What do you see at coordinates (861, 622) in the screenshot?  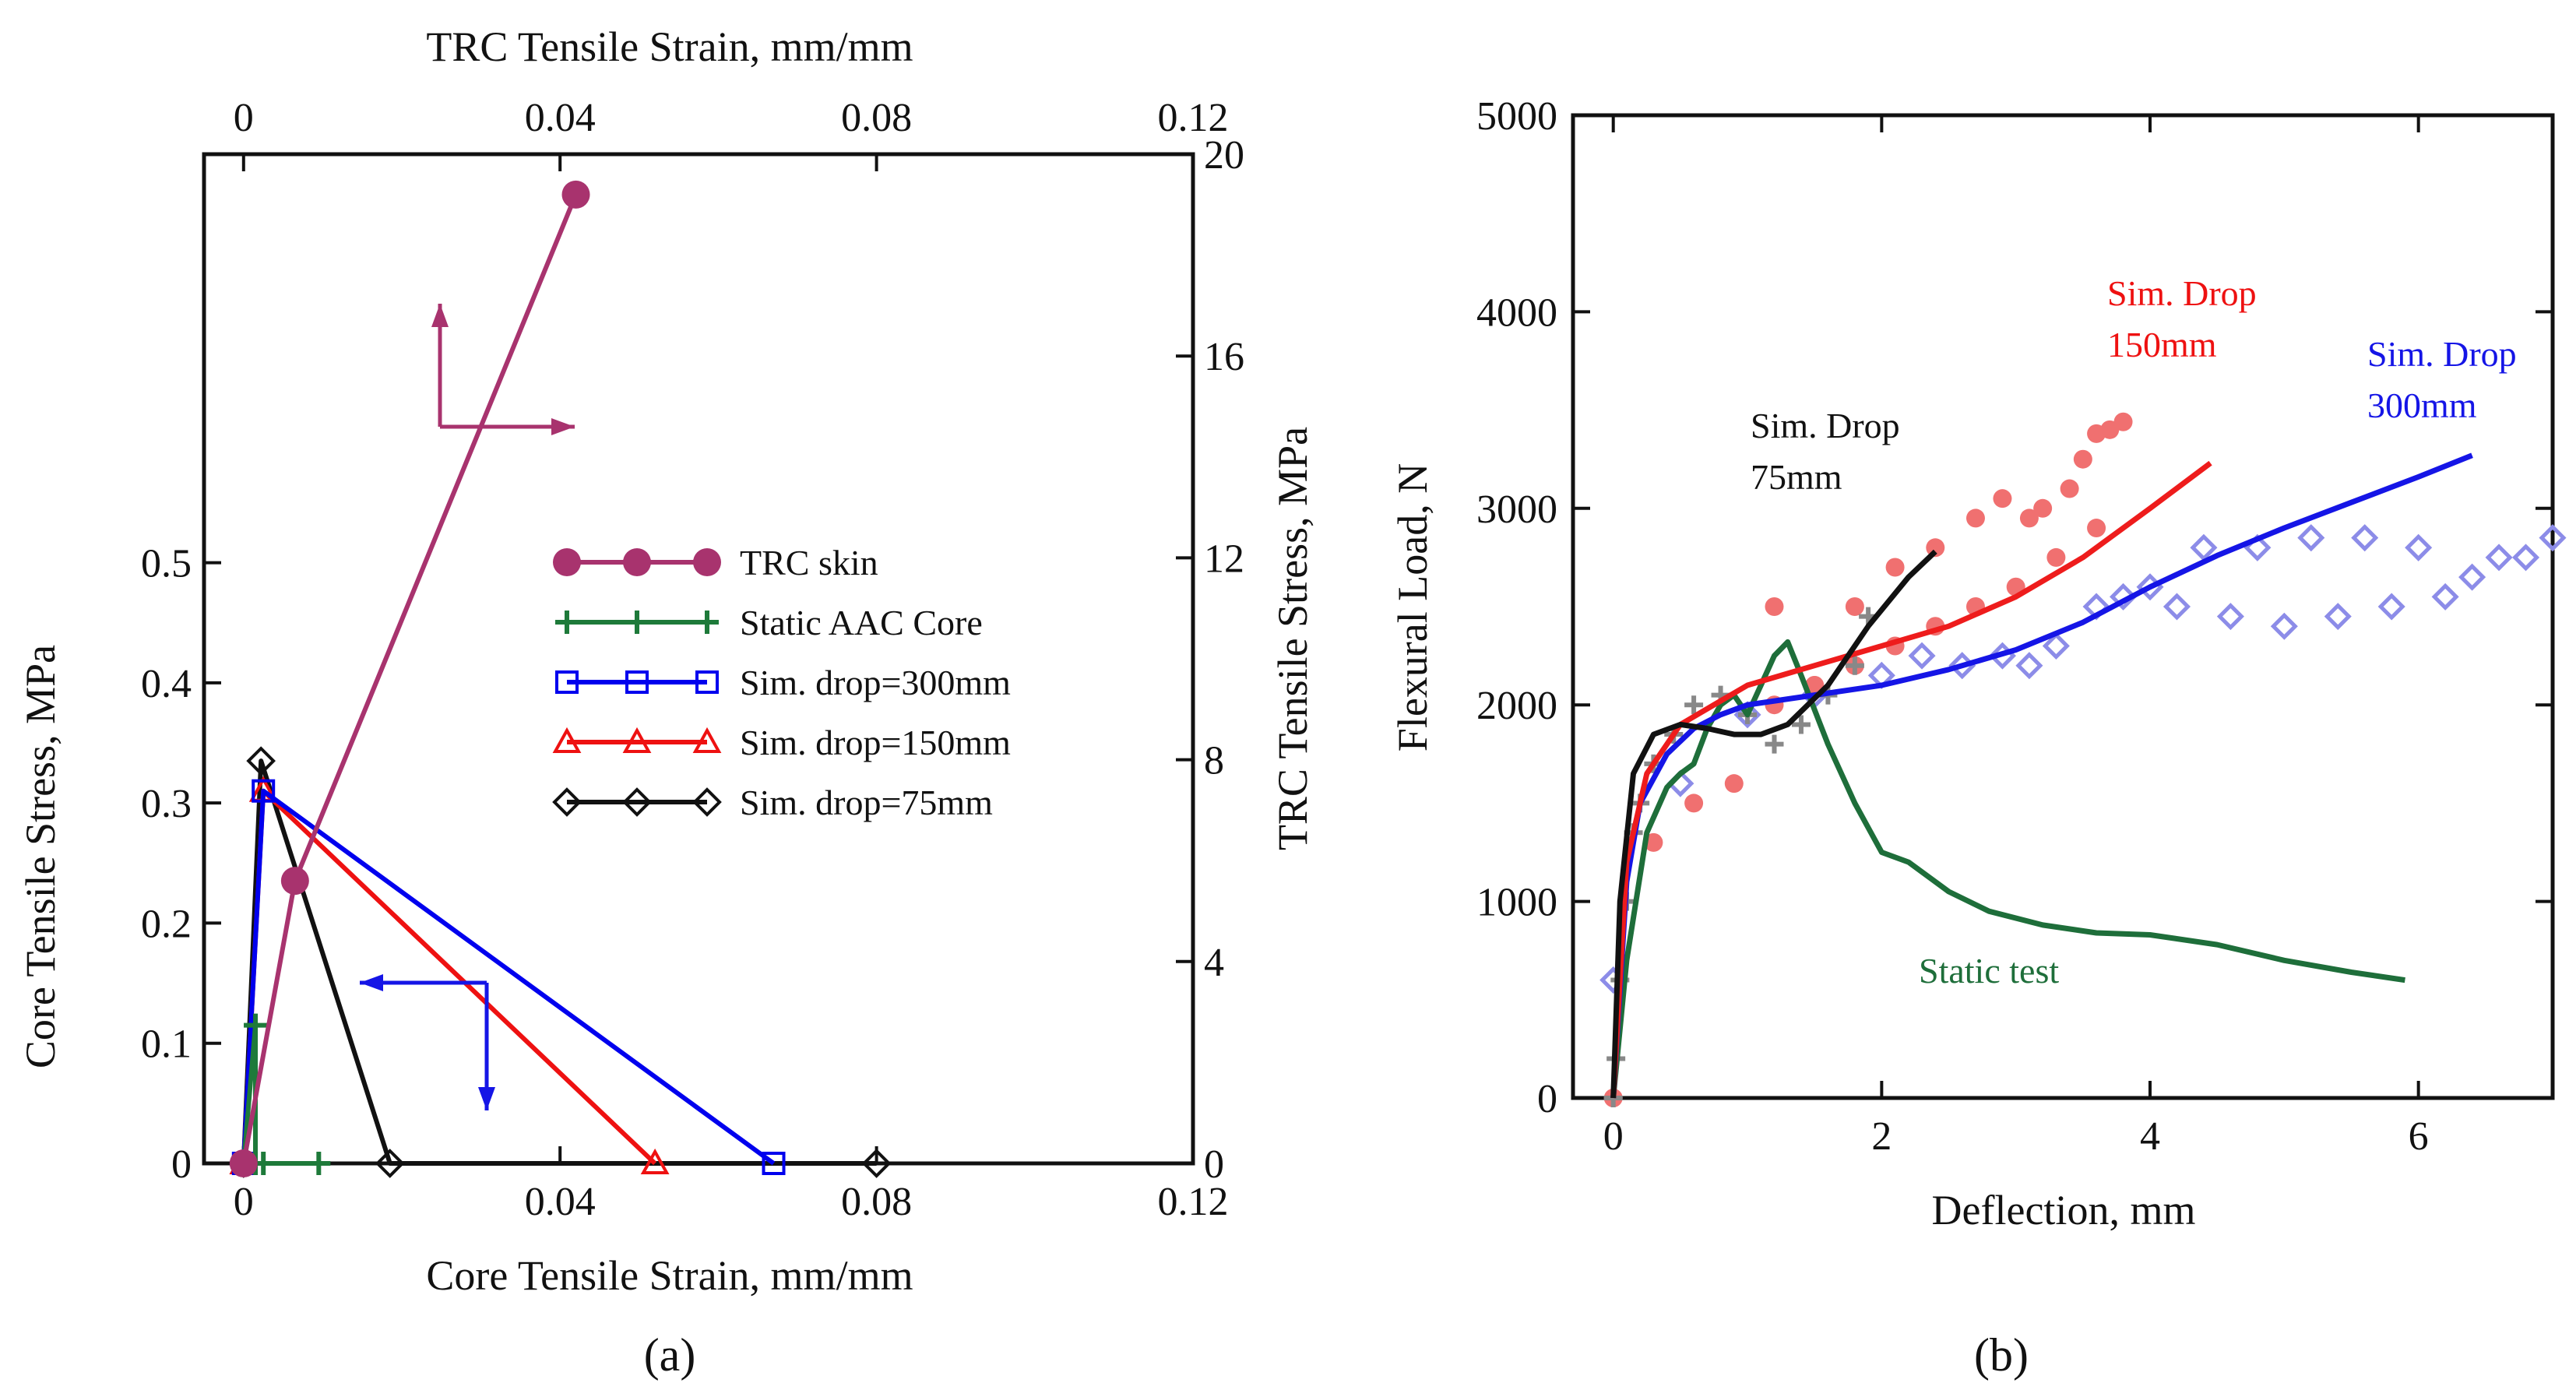 I see `chart-a-legend-static-aac-core-label: Static AAC Core` at bounding box center [861, 622].